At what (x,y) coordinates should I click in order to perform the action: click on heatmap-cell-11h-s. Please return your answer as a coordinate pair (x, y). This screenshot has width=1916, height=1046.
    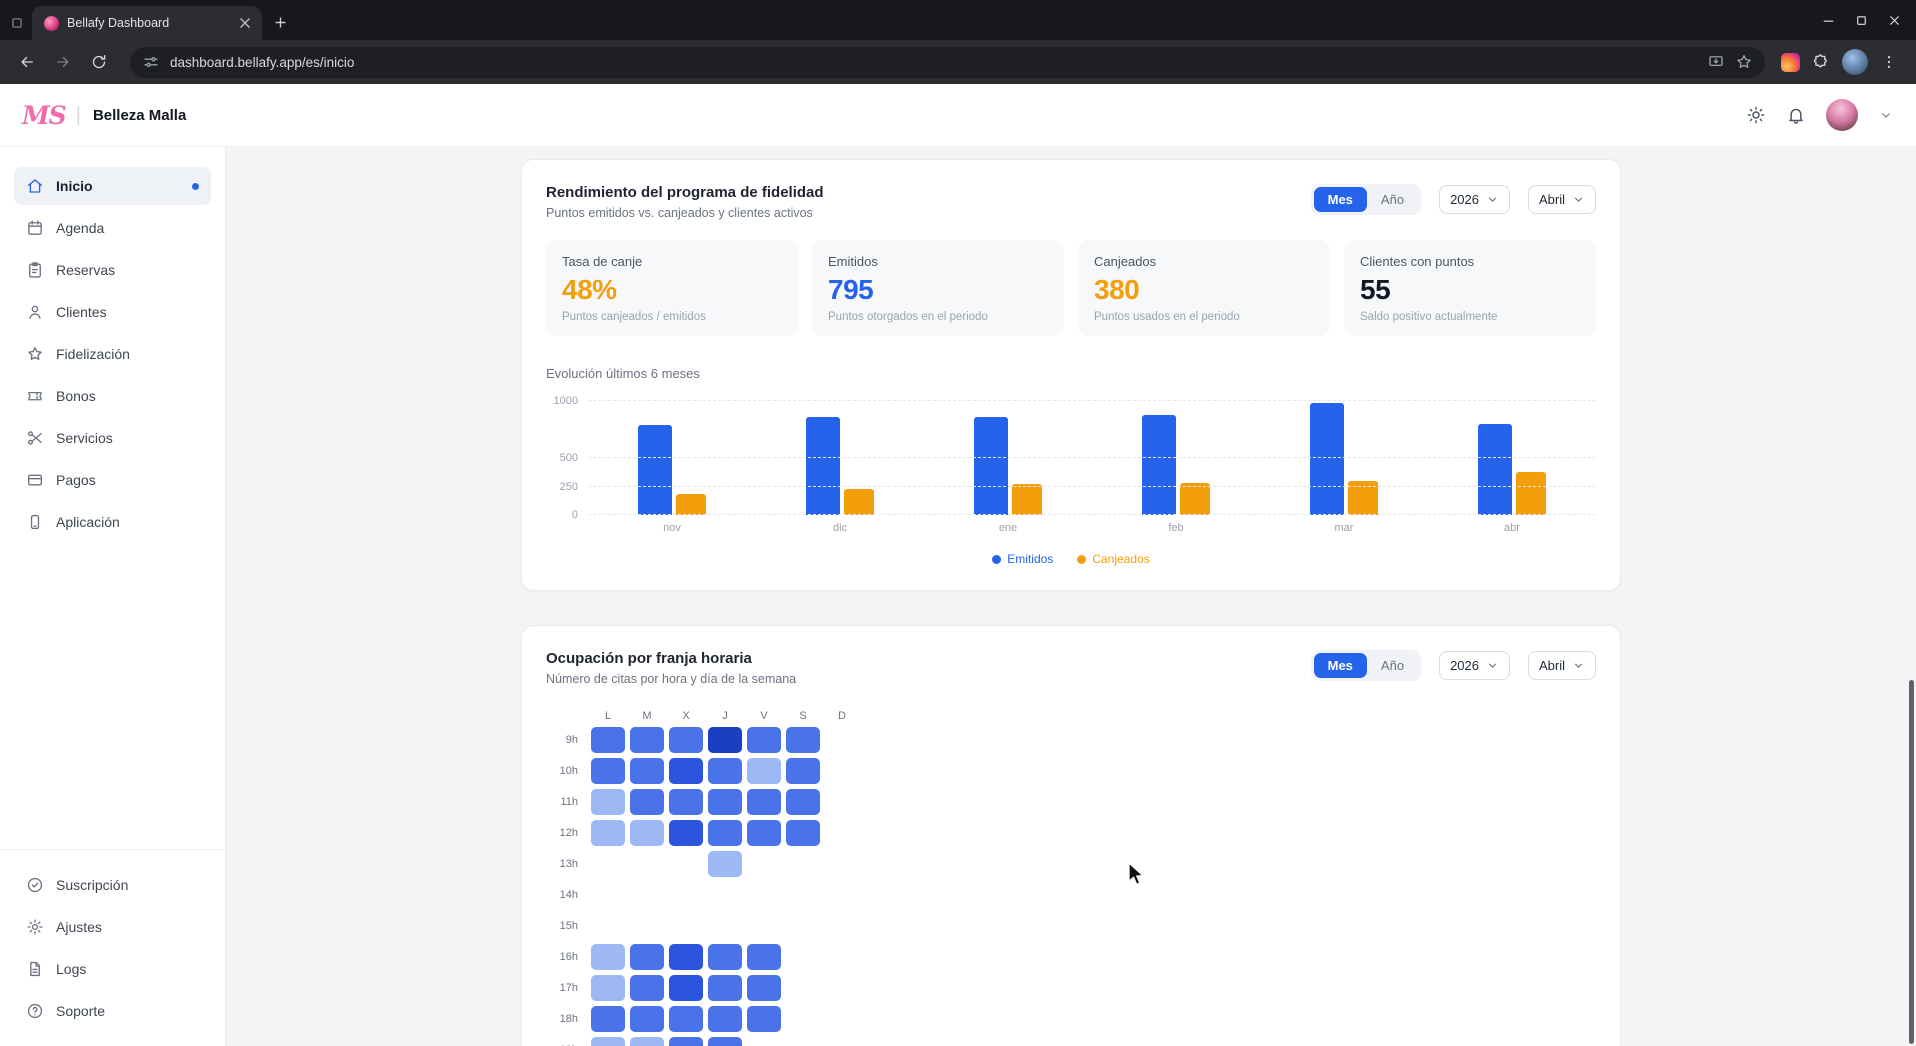
    Looking at the image, I should click on (803, 802).